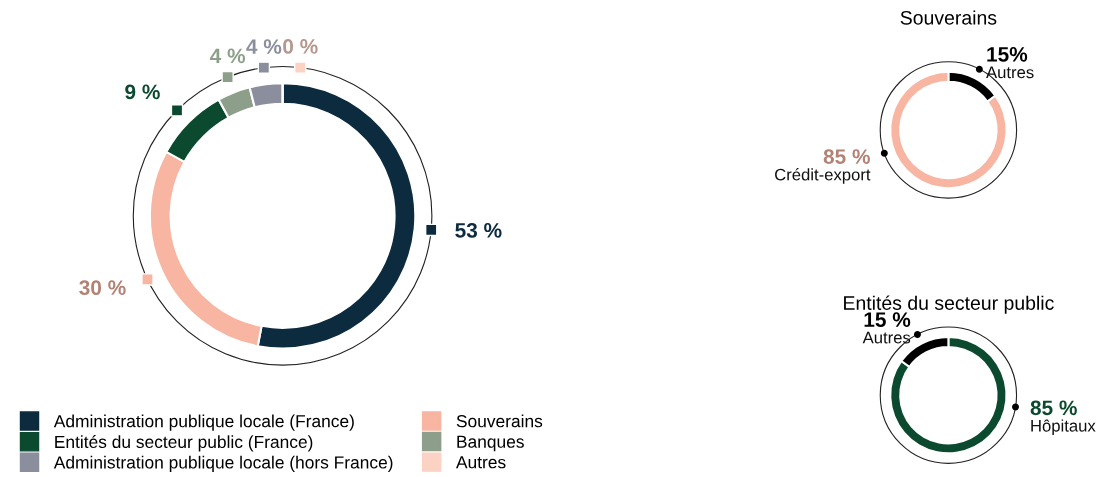 This screenshot has width=1106, height=477. I want to click on legend-label: Administration publique locale (France), so click(203, 422).